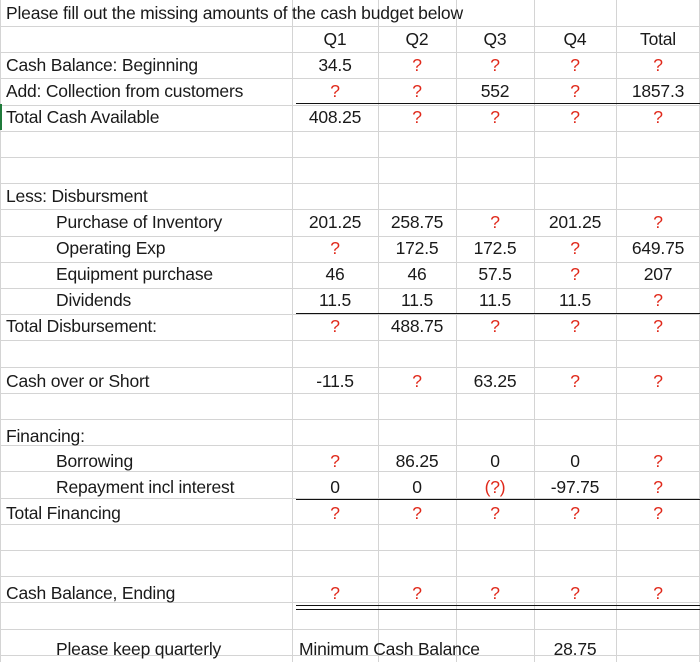  I want to click on row-label: Borrowing, so click(94, 461).